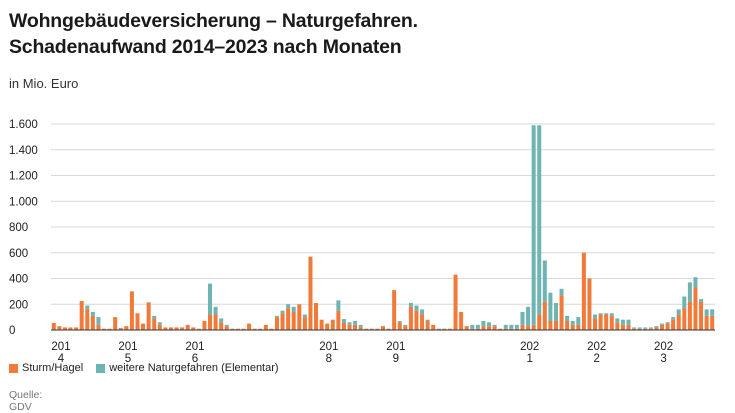 This screenshot has height=413, width=735. I want to click on x-tick-label-bottom: 5, so click(128, 357).